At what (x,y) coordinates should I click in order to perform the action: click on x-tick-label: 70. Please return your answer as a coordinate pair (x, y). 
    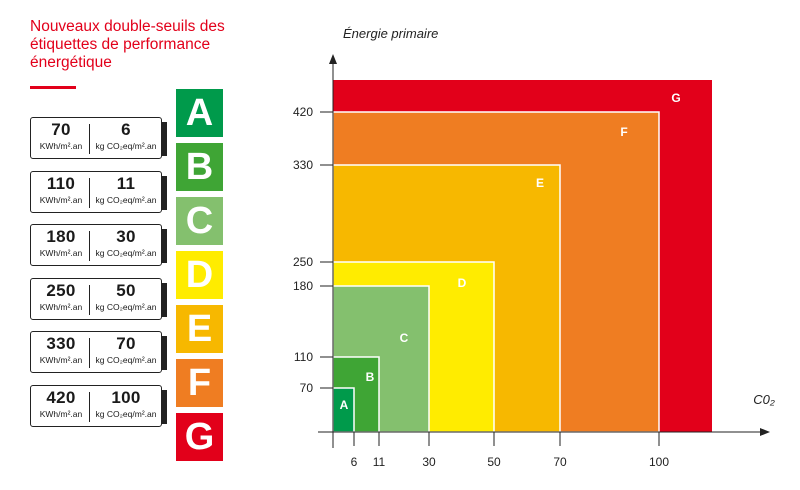
    Looking at the image, I should click on (560, 462).